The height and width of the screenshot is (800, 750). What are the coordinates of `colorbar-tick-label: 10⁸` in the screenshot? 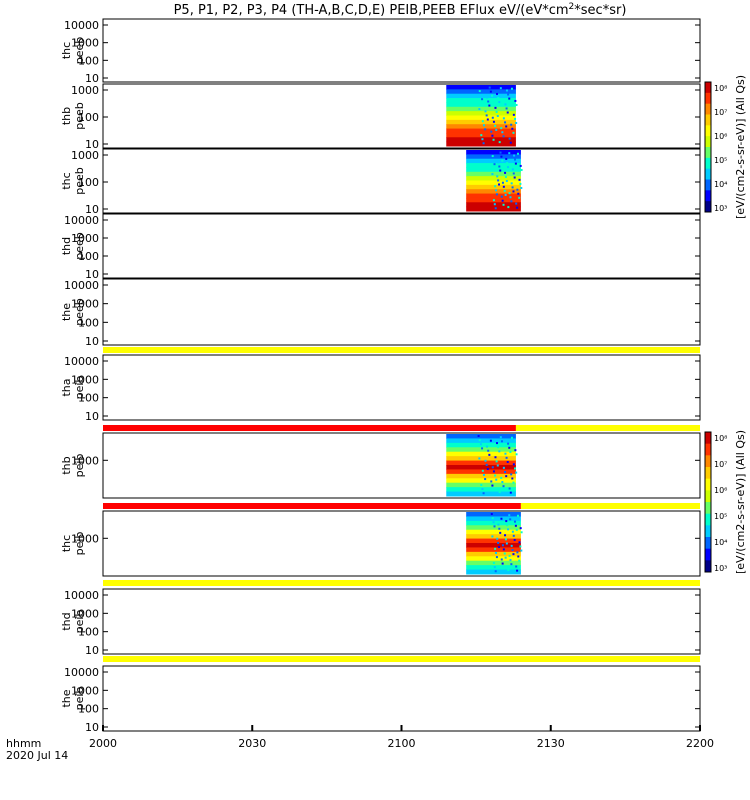 It's located at (720, 88).